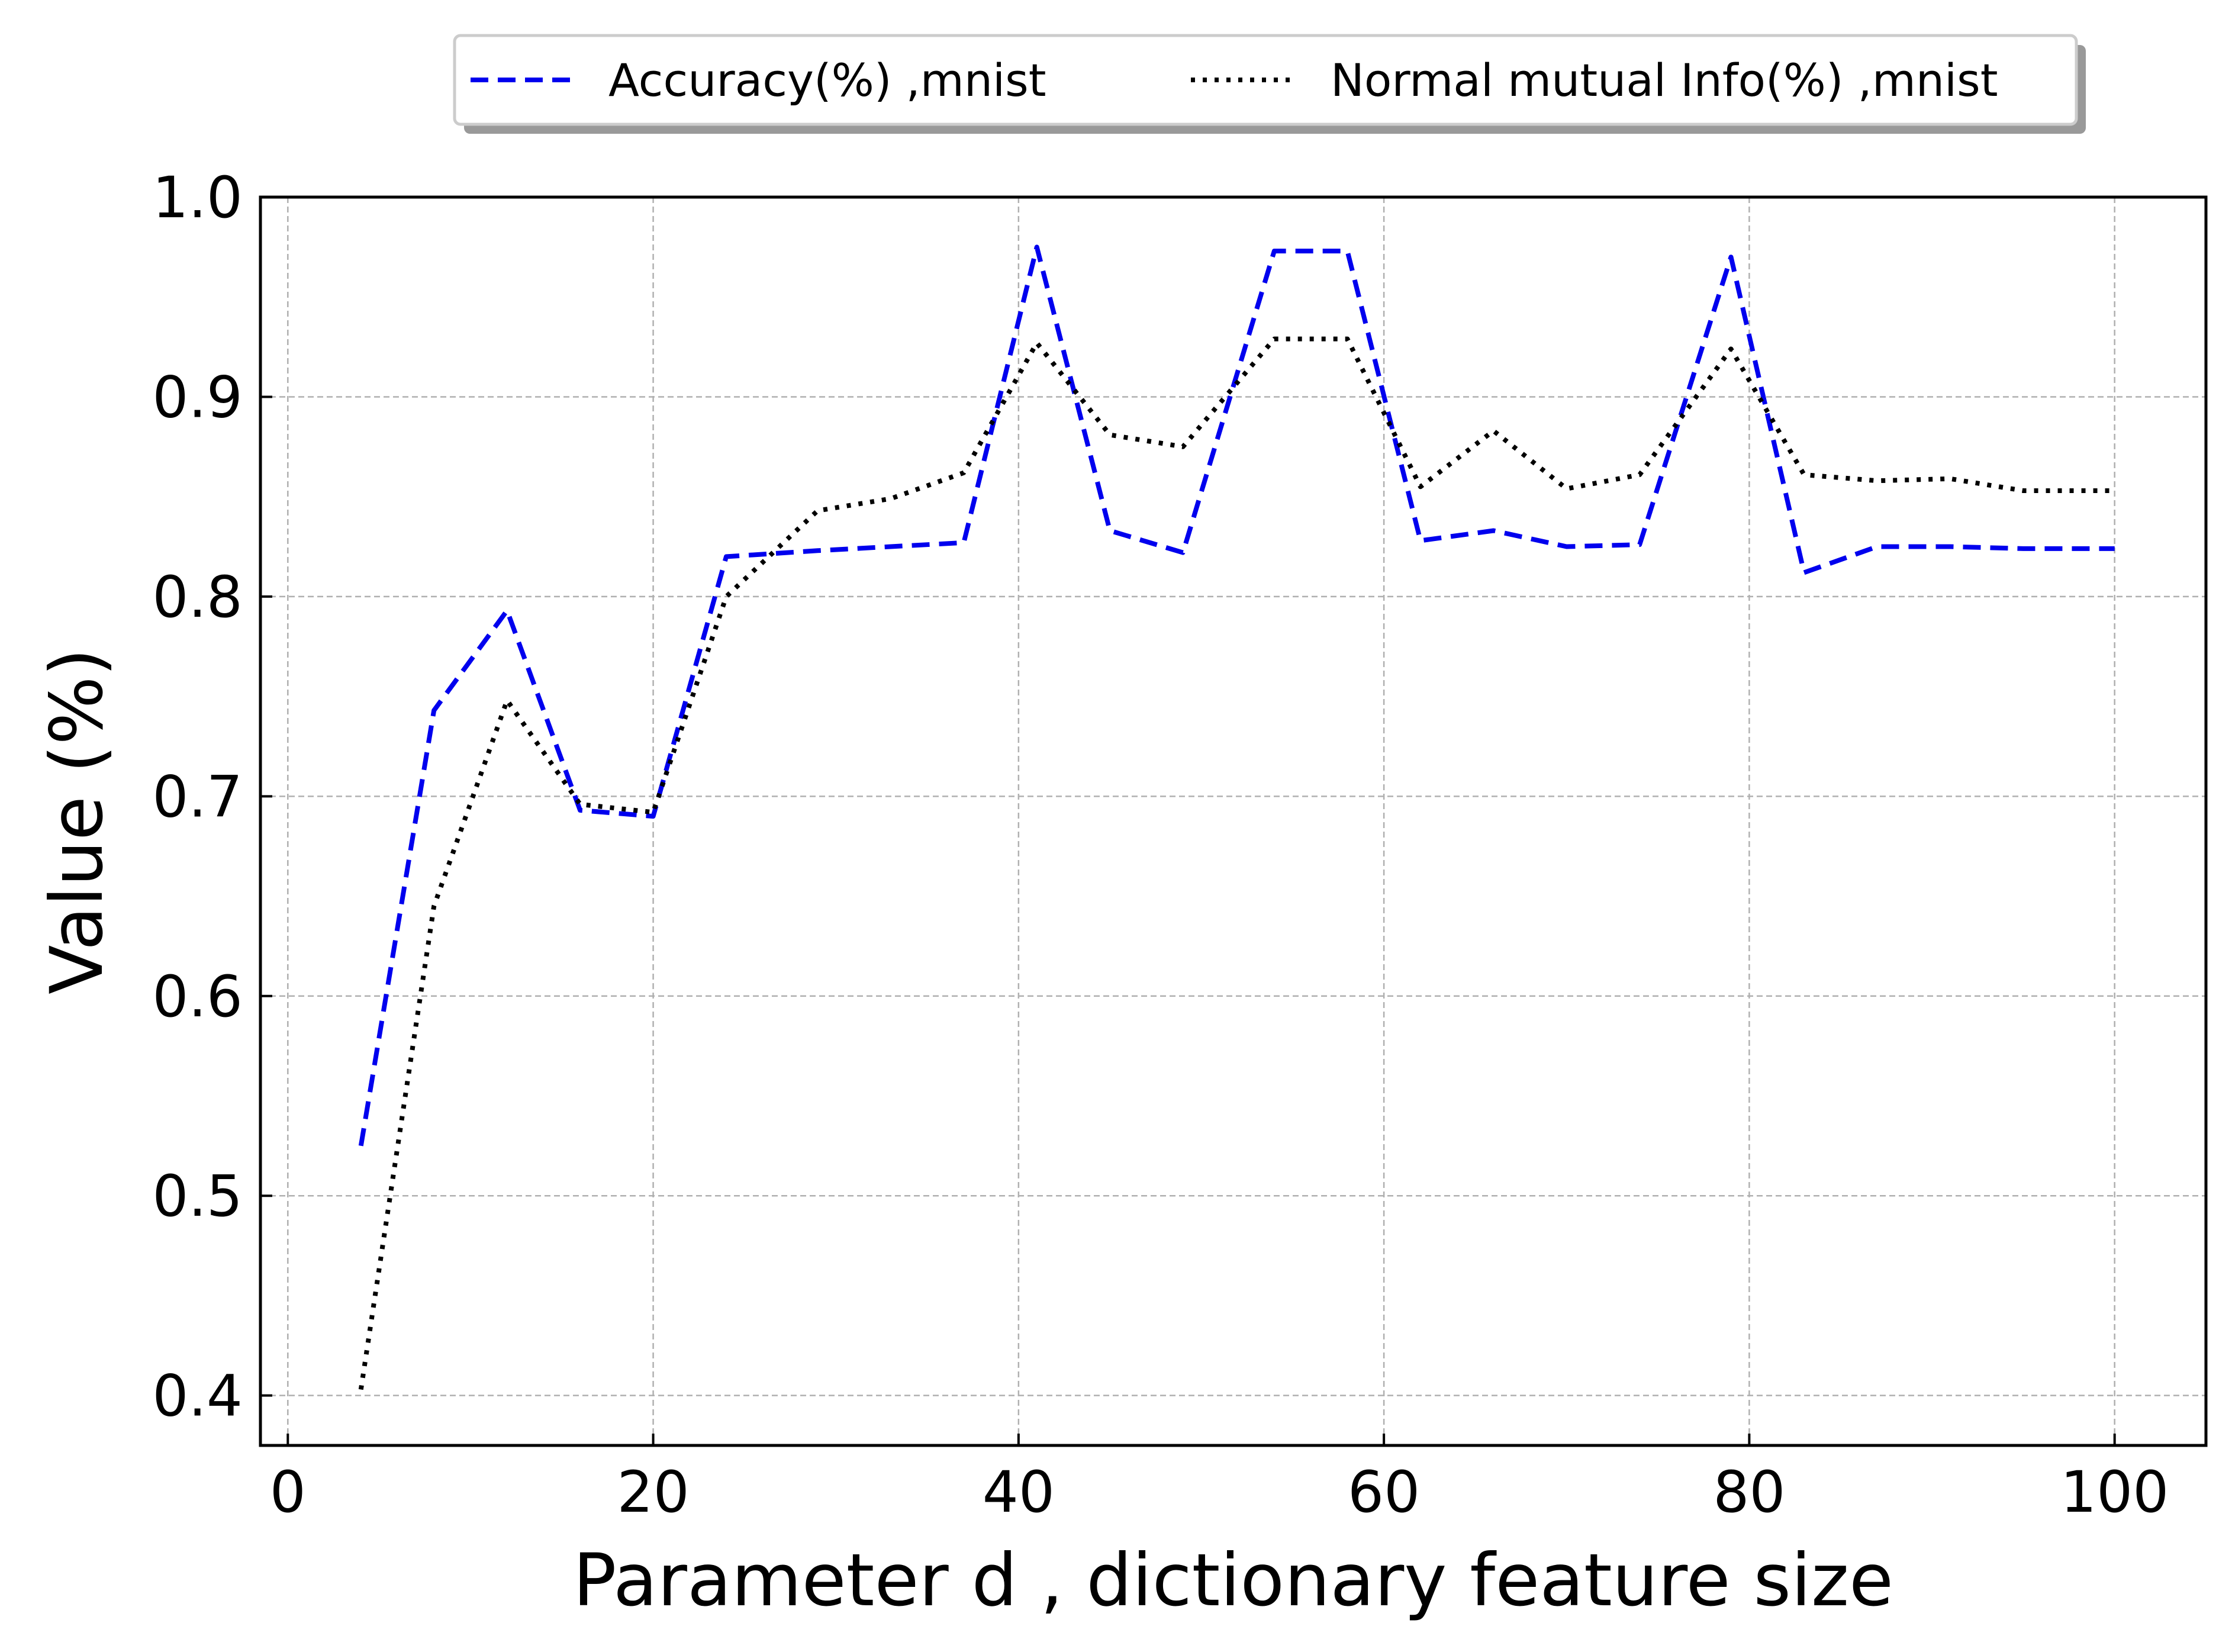 The height and width of the screenshot is (1652, 2232). What do you see at coordinates (827, 80) in the screenshot?
I see `legend-label-accuracy: Accuracy(%) ,mnist` at bounding box center [827, 80].